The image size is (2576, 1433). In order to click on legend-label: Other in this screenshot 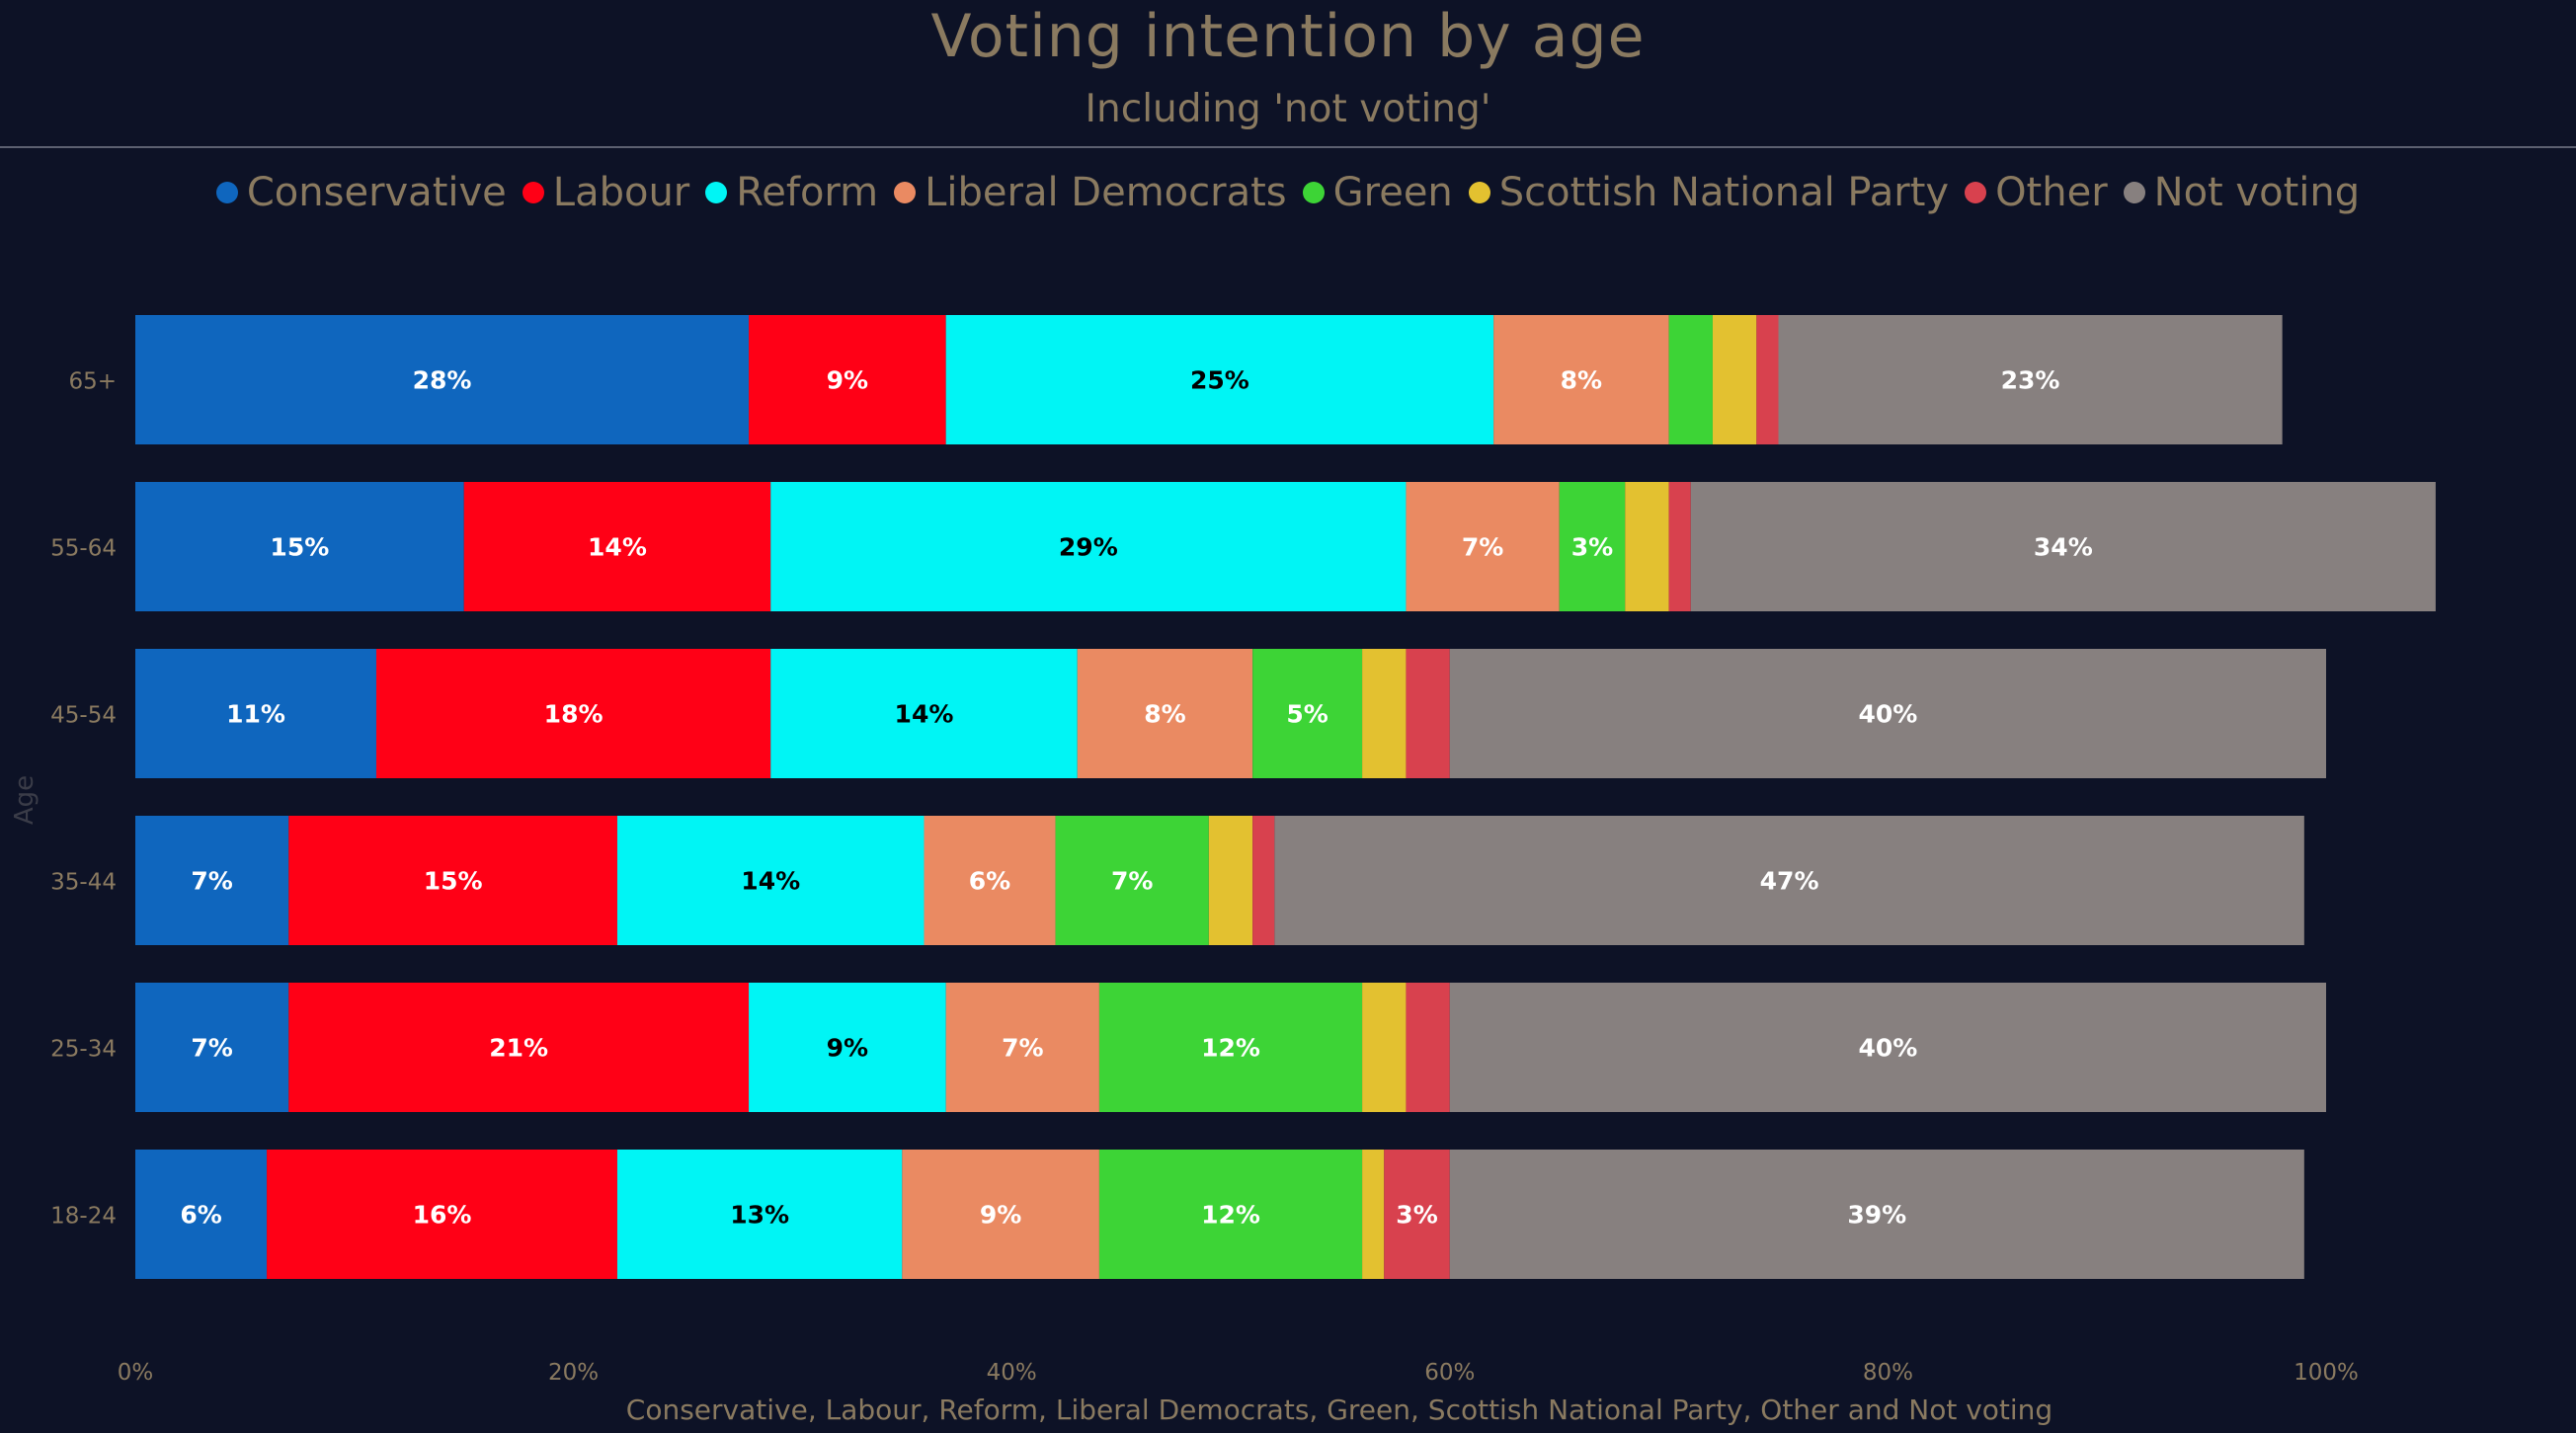, I will do `click(2051, 193)`.